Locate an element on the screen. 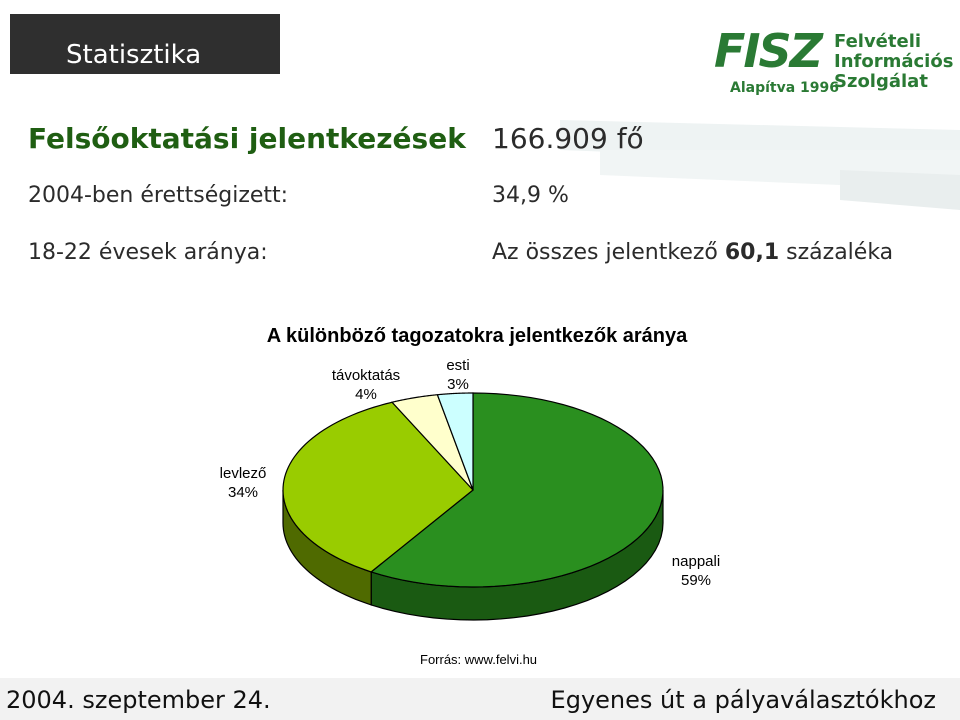  pie-slice-távoktatás is located at coordinates (432, 442).